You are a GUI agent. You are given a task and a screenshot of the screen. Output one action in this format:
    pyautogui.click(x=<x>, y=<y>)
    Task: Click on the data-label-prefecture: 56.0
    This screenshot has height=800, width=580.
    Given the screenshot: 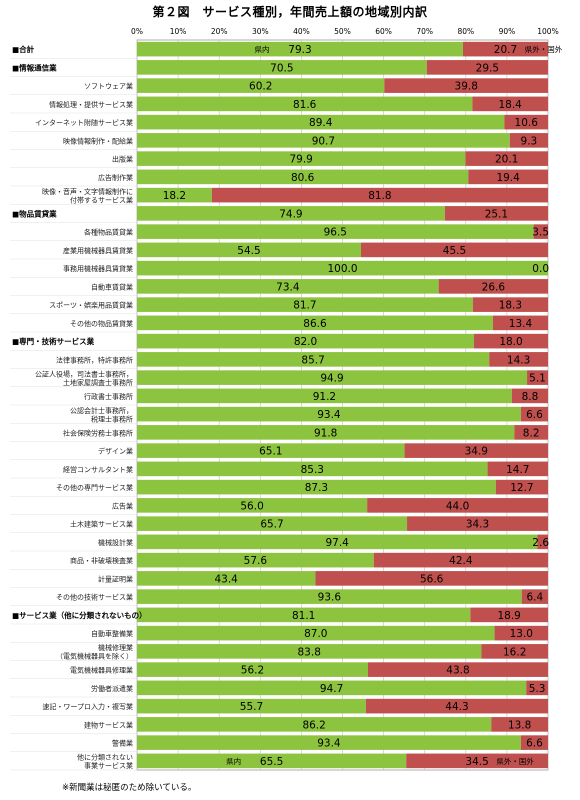 What is the action you would take?
    pyautogui.click(x=251, y=506)
    